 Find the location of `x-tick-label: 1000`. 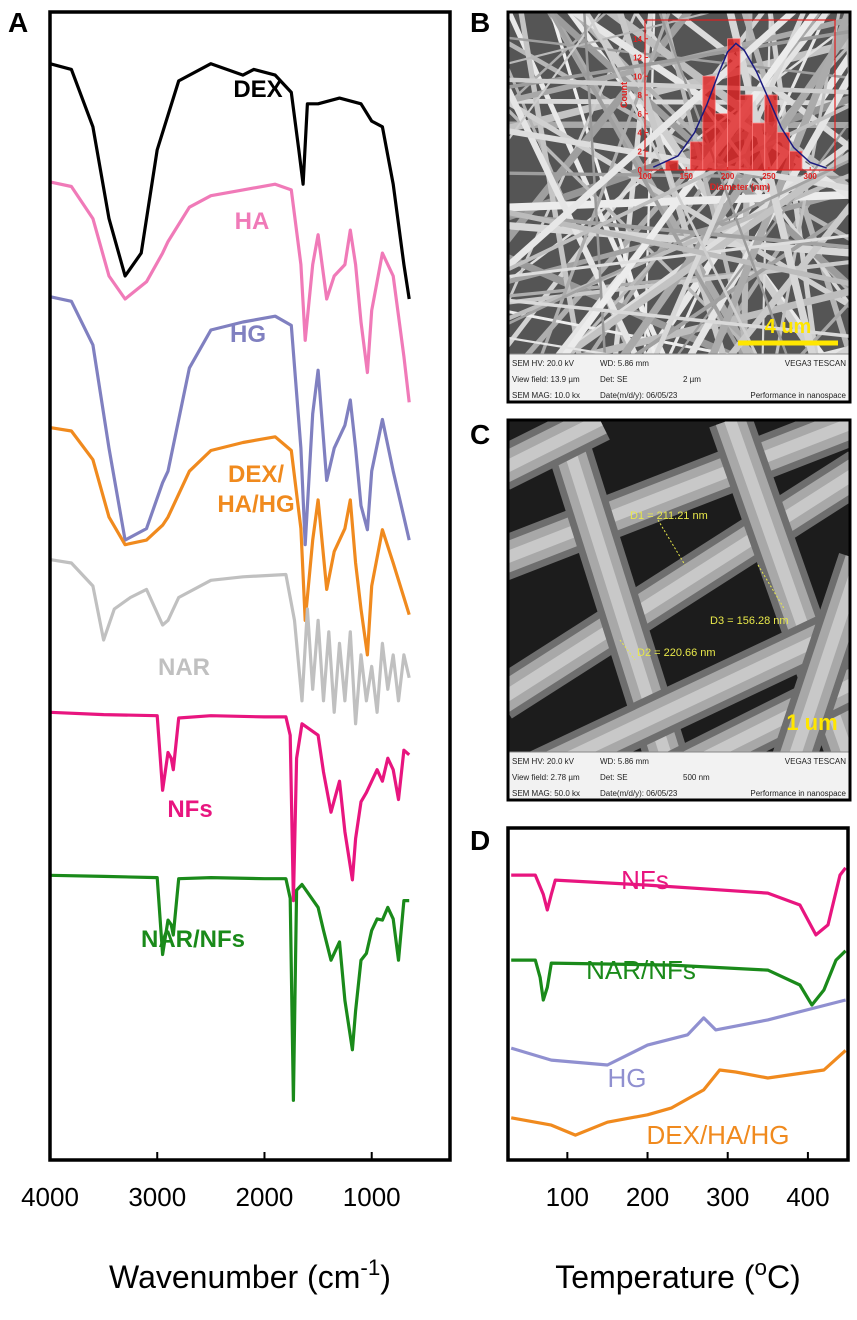

x-tick-label: 1000 is located at coordinates (372, 1197).